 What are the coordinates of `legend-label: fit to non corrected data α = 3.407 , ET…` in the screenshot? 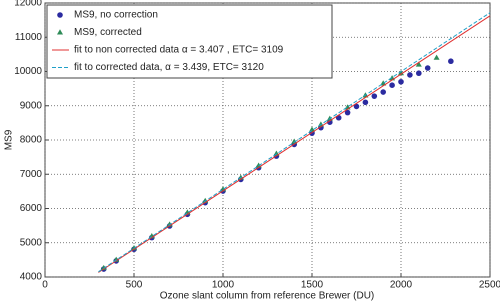 It's located at (179, 50).